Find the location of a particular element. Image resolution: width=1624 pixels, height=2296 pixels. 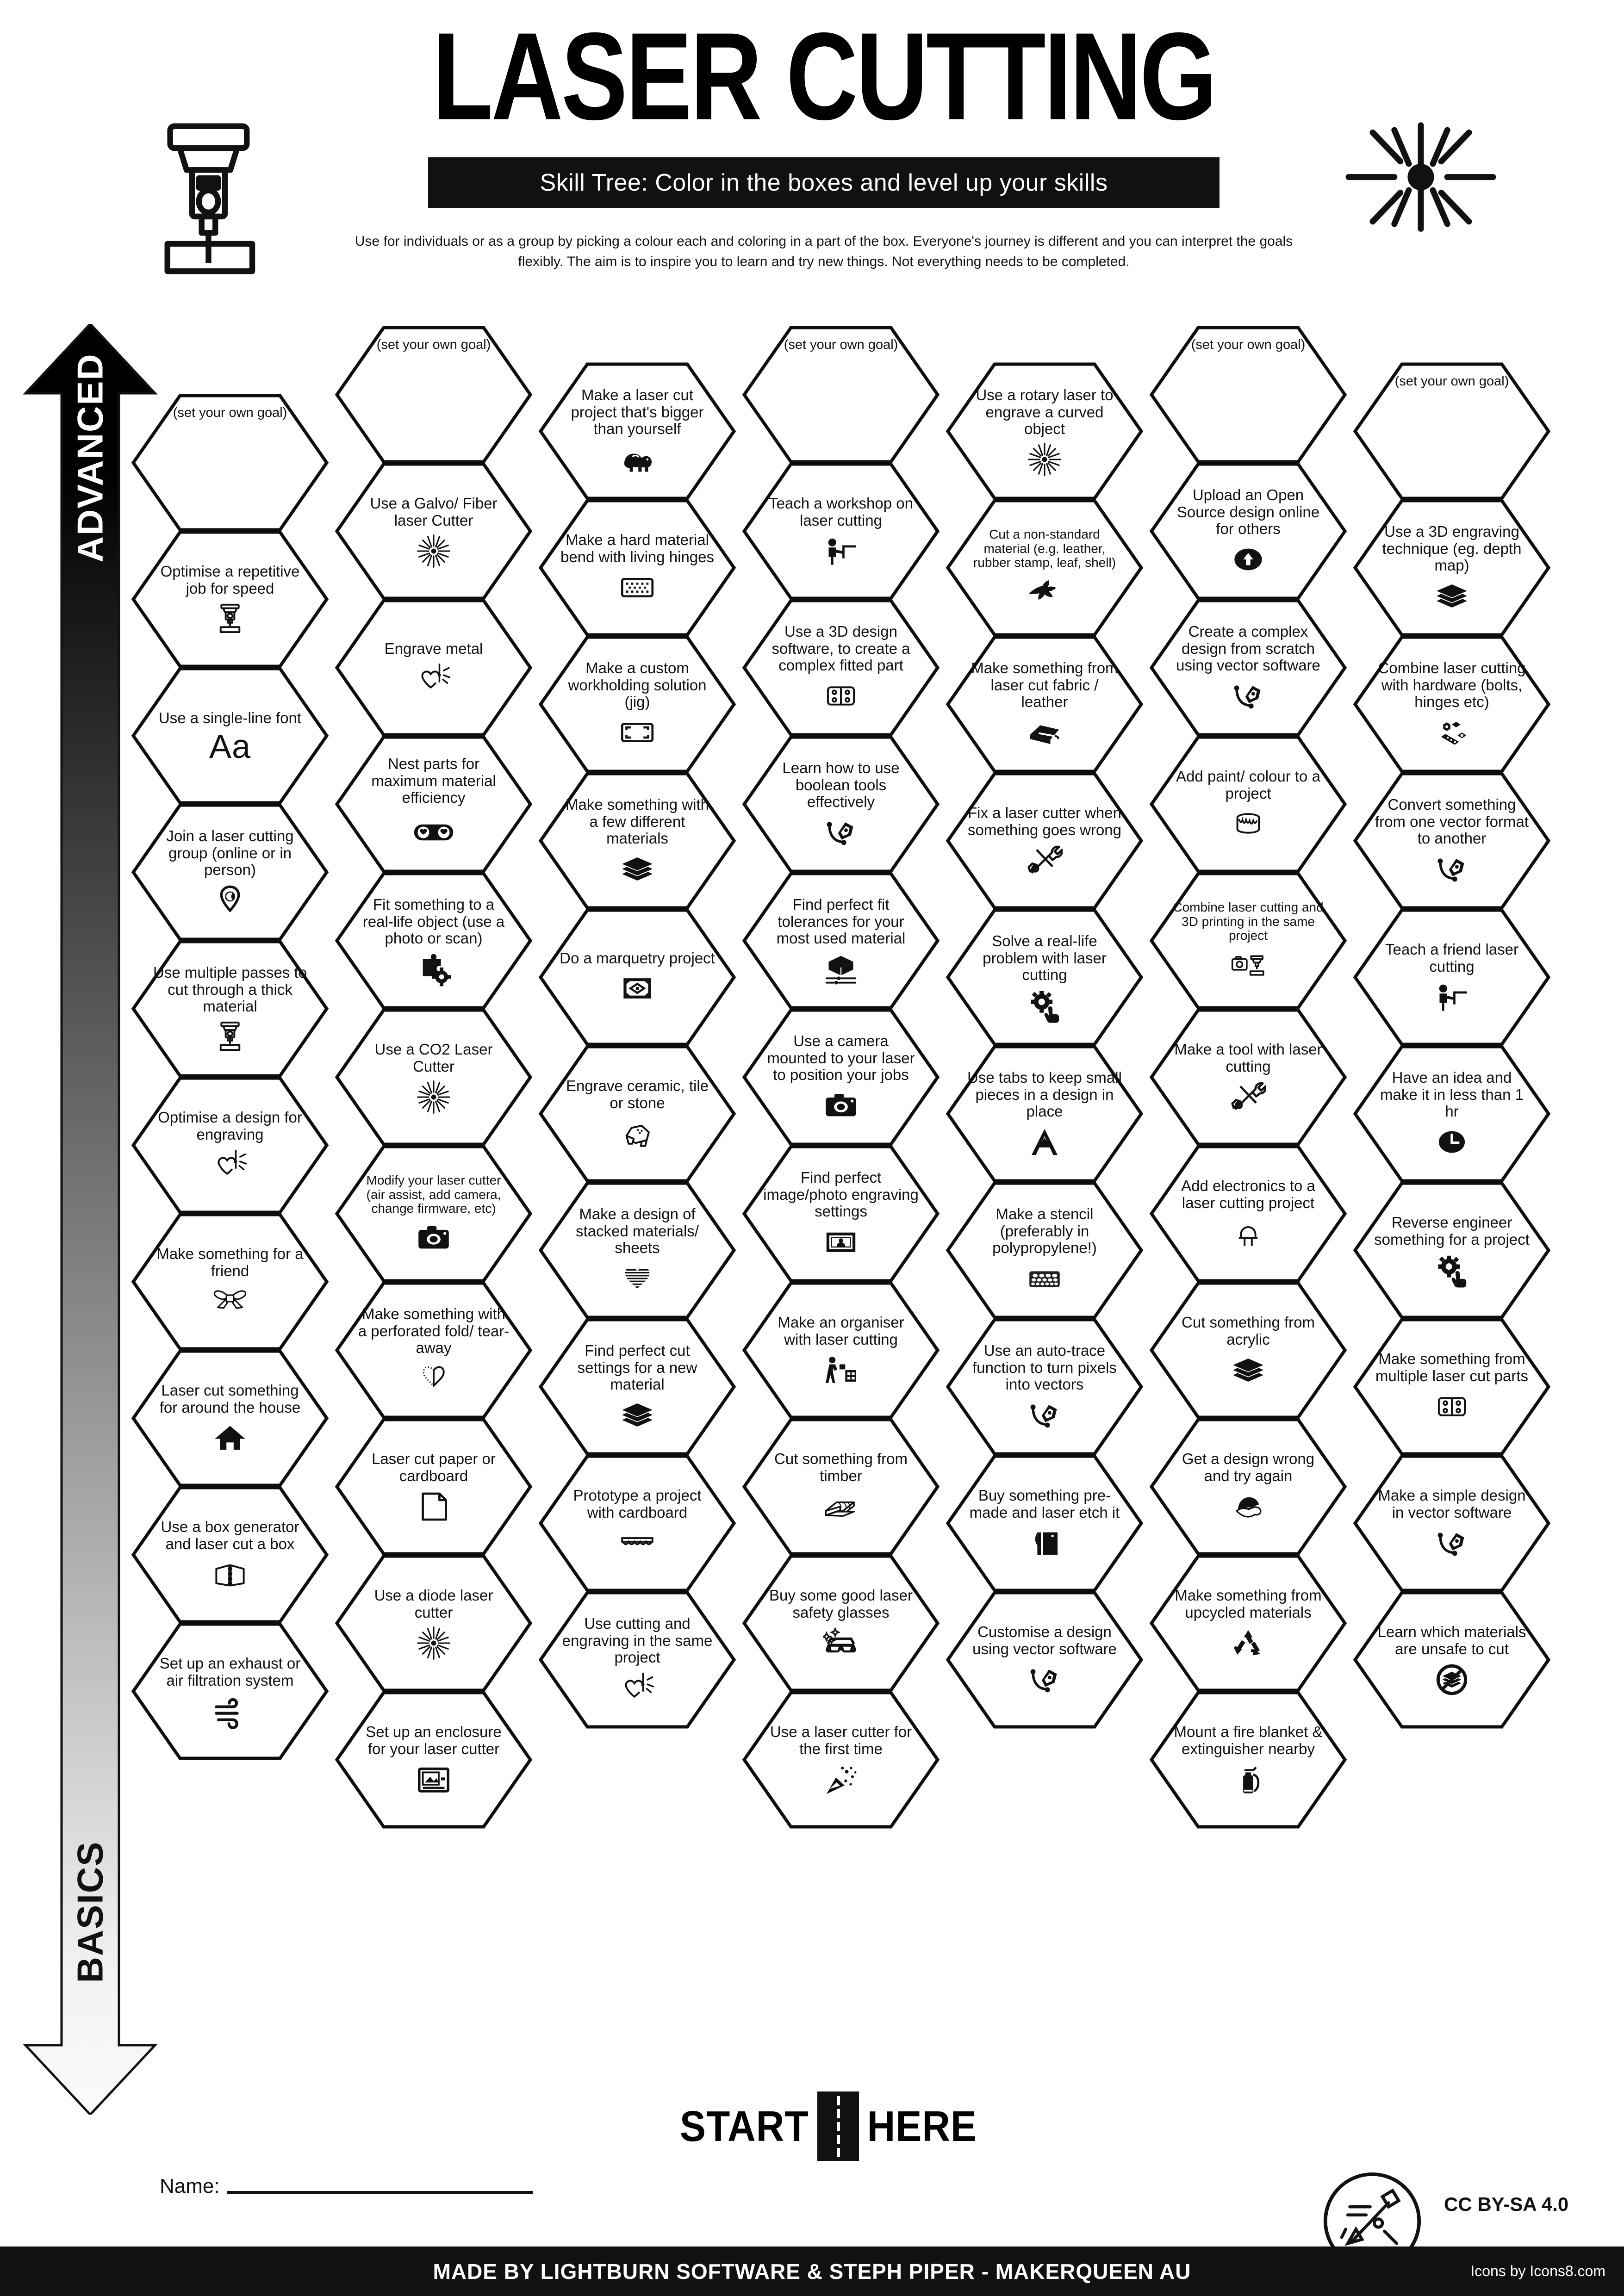

skill-hex: Optimise a repetitive job for speed is located at coordinates (230, 600).